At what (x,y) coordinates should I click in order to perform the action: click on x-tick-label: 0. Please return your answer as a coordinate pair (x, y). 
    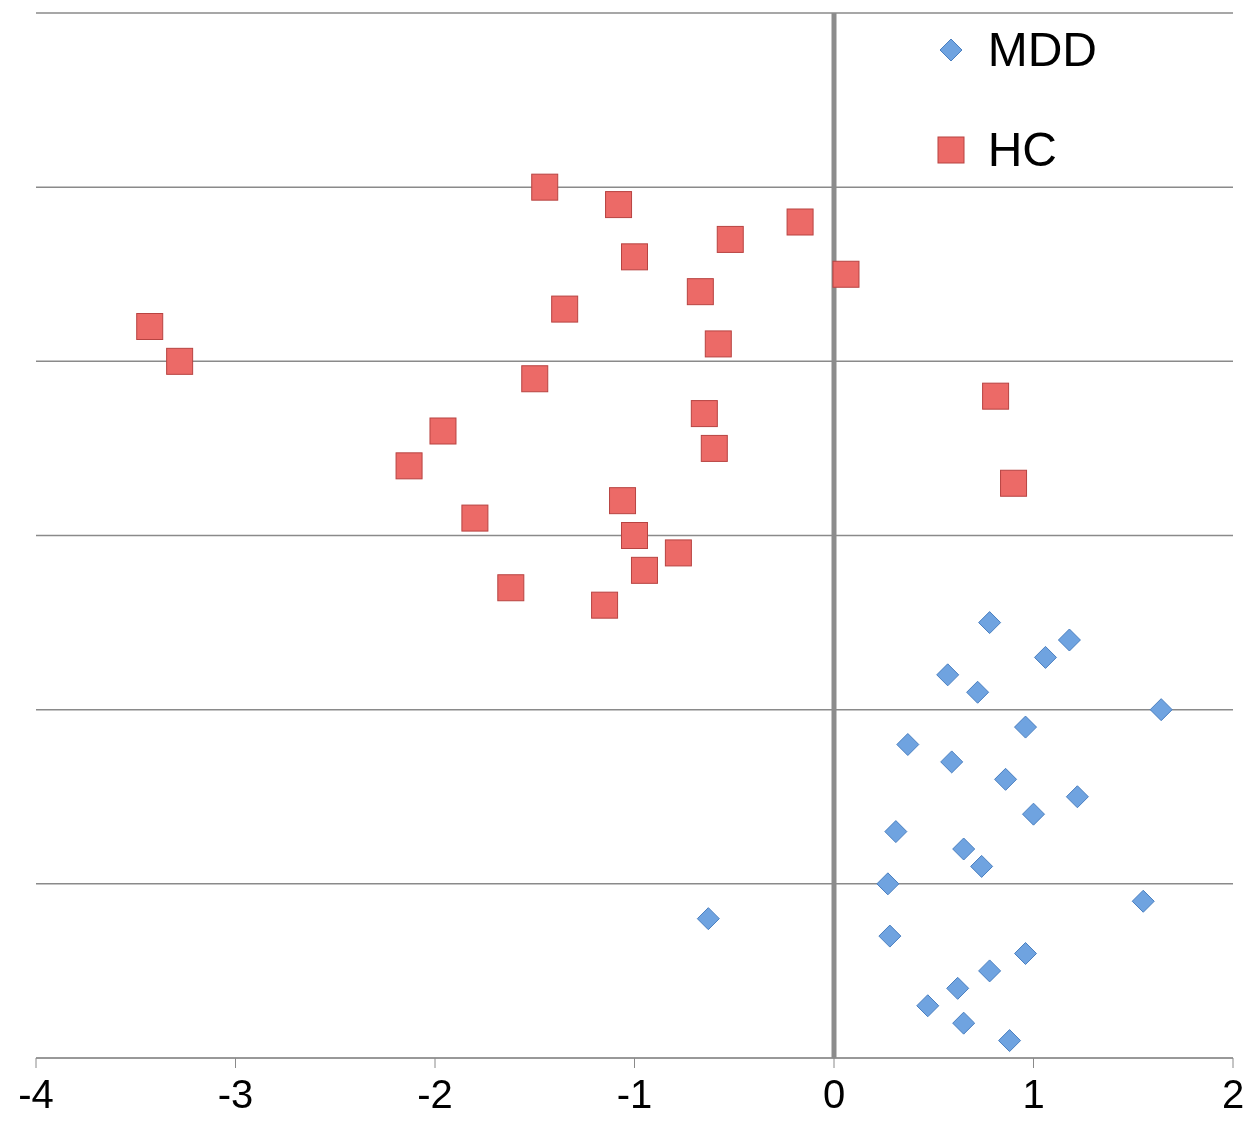
    Looking at the image, I should click on (834, 1094).